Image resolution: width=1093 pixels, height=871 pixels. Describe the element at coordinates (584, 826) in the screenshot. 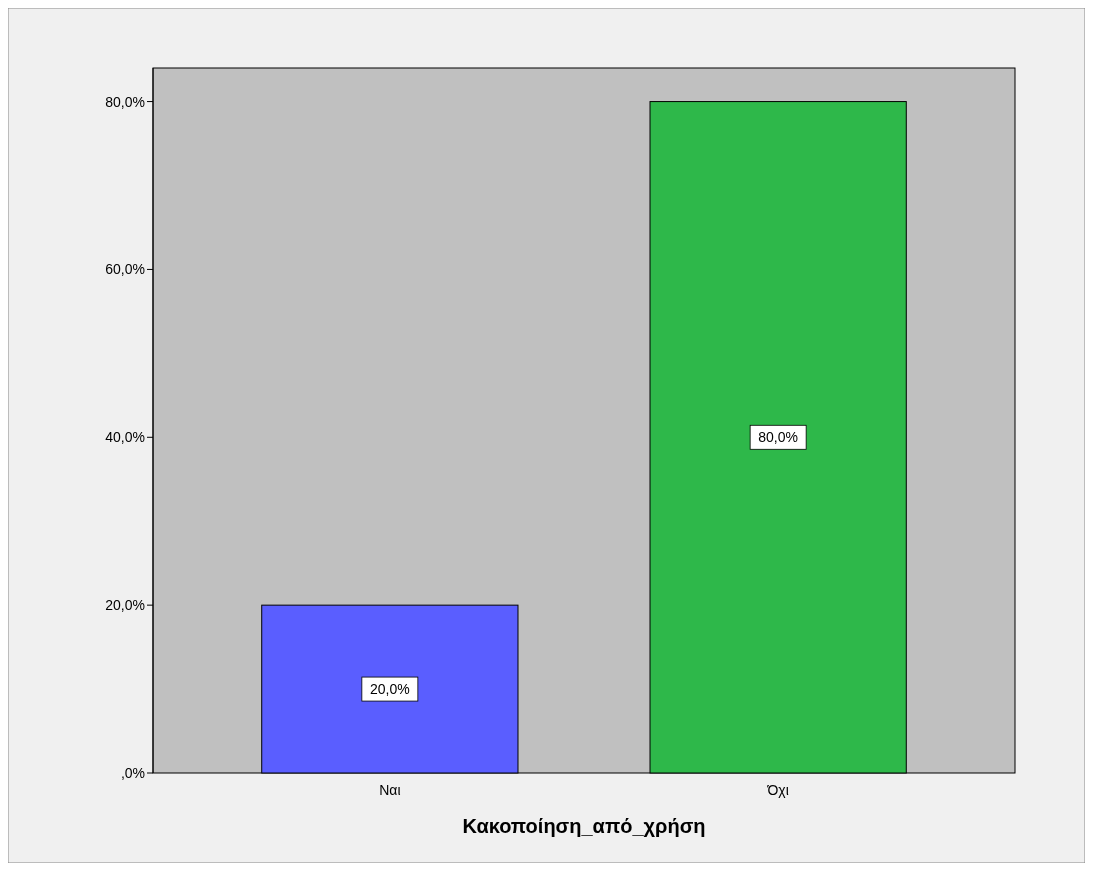

I see `x-axis-title: Κακοποίηση_από_χρήση` at that location.